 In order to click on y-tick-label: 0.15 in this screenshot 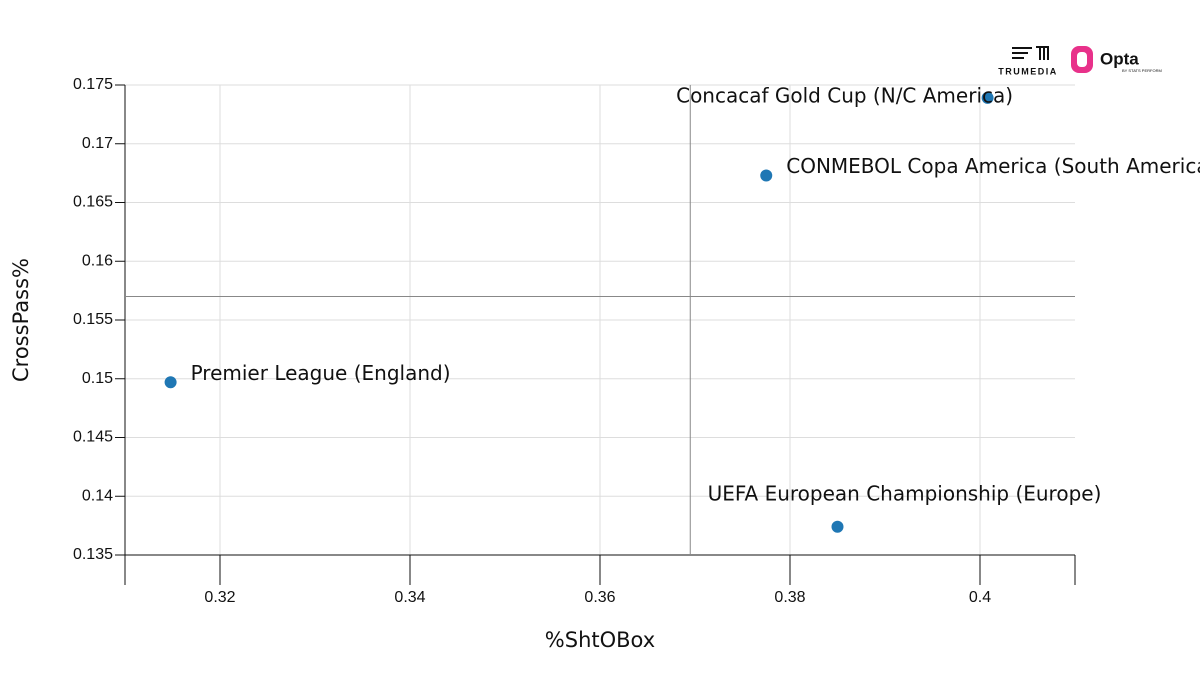, I will do `click(97, 378)`.